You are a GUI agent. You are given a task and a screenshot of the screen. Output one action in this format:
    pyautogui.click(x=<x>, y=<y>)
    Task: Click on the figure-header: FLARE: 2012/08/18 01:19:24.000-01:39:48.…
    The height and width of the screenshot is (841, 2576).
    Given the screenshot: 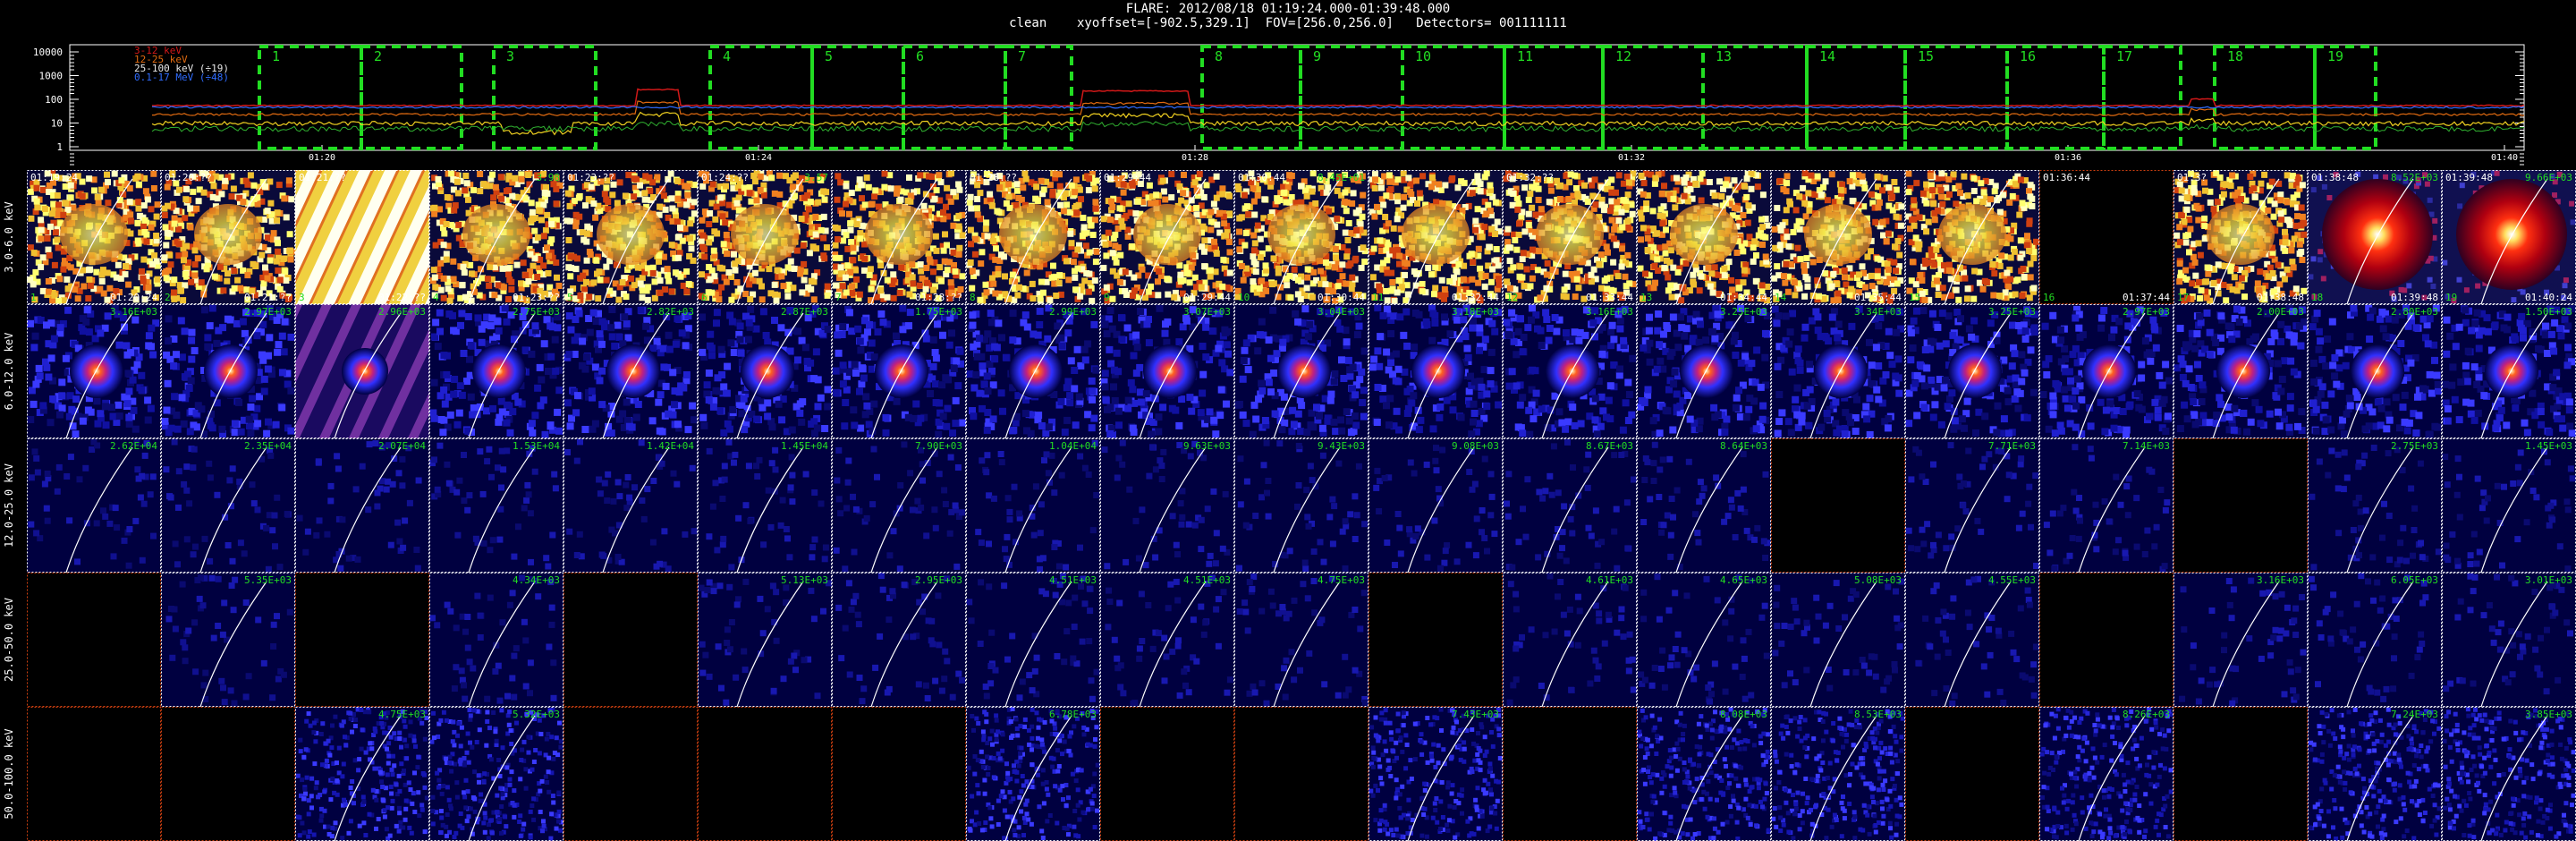 What is the action you would take?
    pyautogui.click(x=1288, y=18)
    